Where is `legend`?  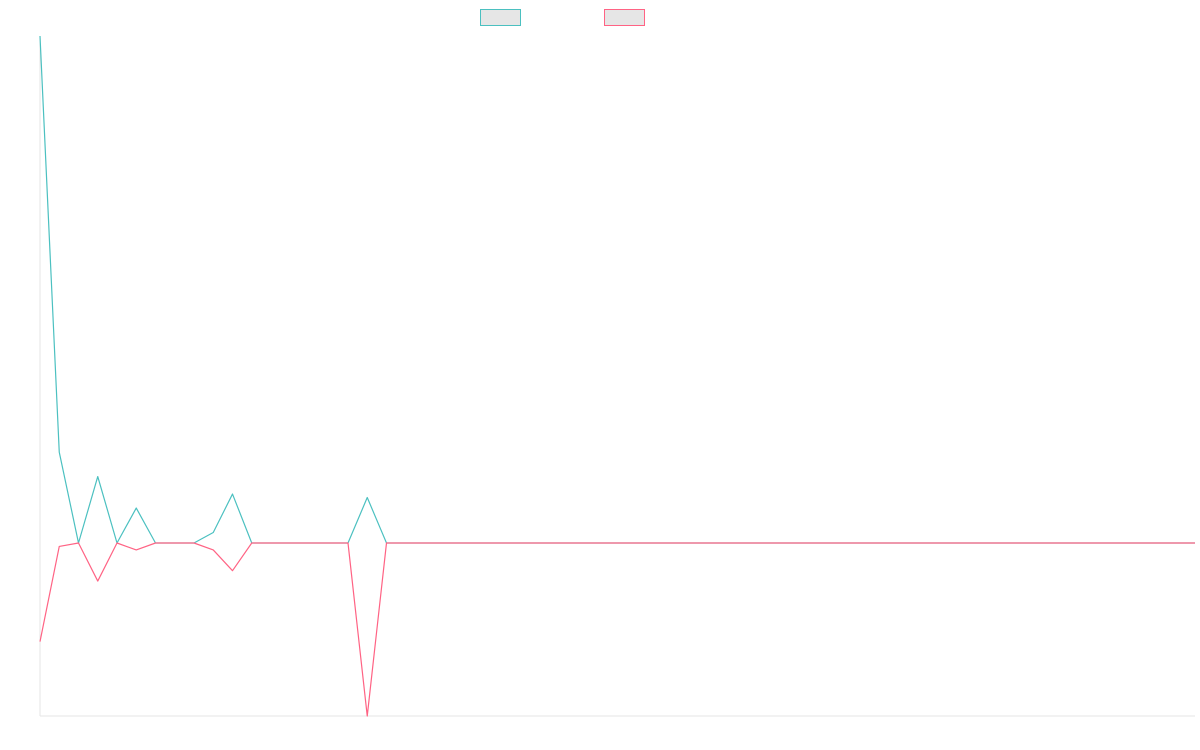 legend is located at coordinates (562, 17).